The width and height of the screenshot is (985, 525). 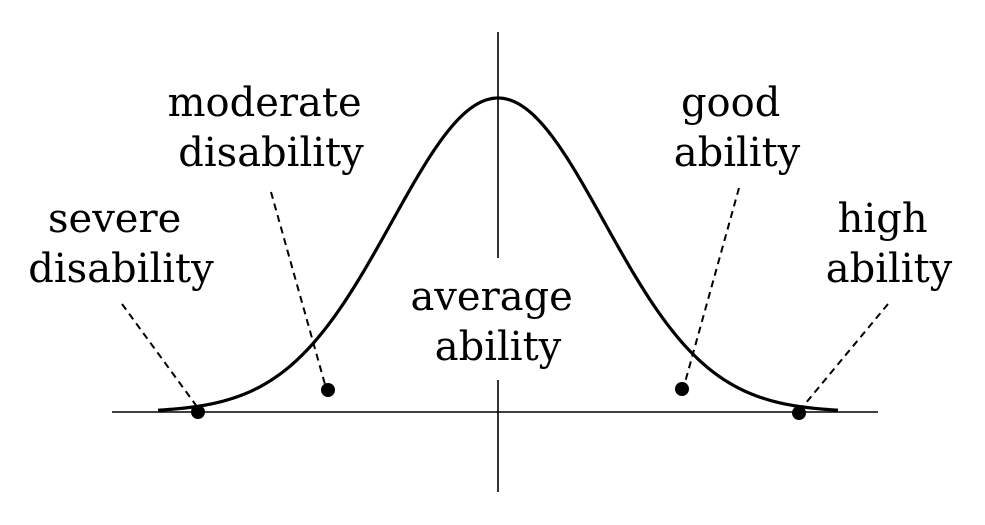 I want to click on label-high-line2: ability, so click(x=889, y=269).